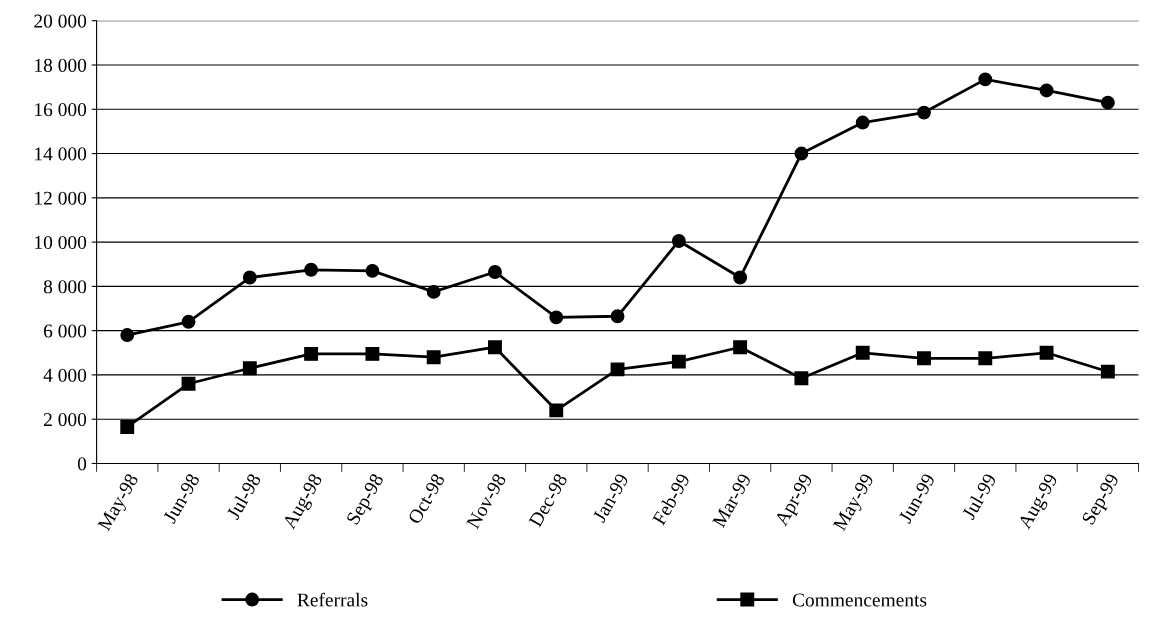 This screenshot has height=628, width=1150. I want to click on y-tick-label: 10 000, so click(61, 242).